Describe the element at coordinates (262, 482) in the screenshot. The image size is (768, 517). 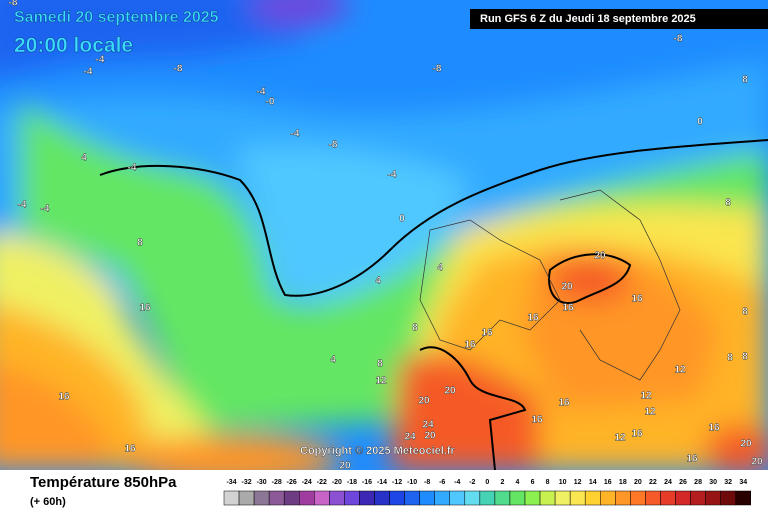
I see `legend-label: -30` at that location.